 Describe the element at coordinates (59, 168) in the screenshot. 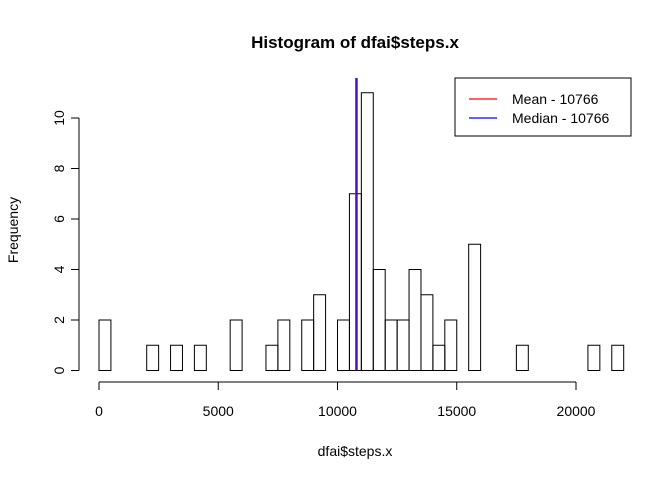

I see `y-tick-label: 8` at that location.